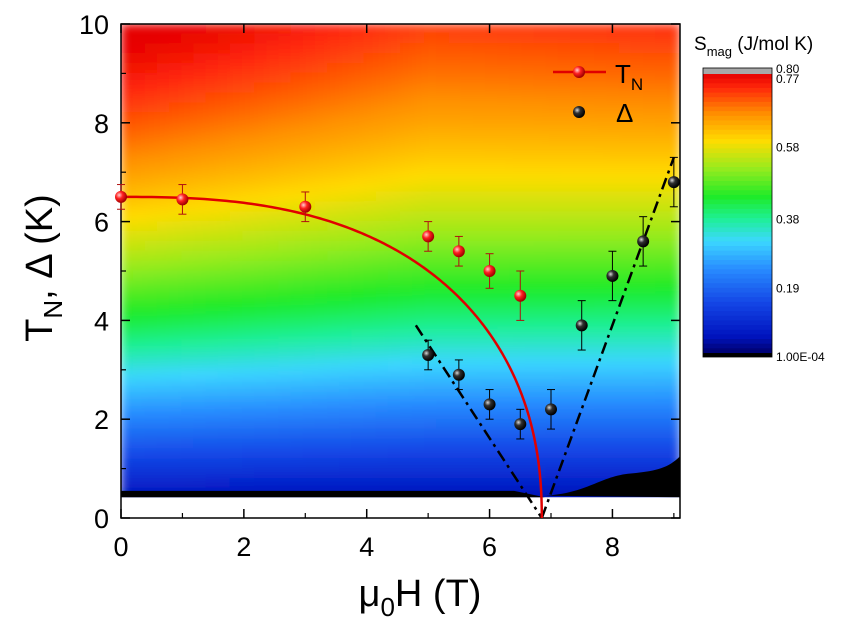 This screenshot has height=624, width=847. What do you see at coordinates (101, 321) in the screenshot?
I see `y-tick-label: 4` at bounding box center [101, 321].